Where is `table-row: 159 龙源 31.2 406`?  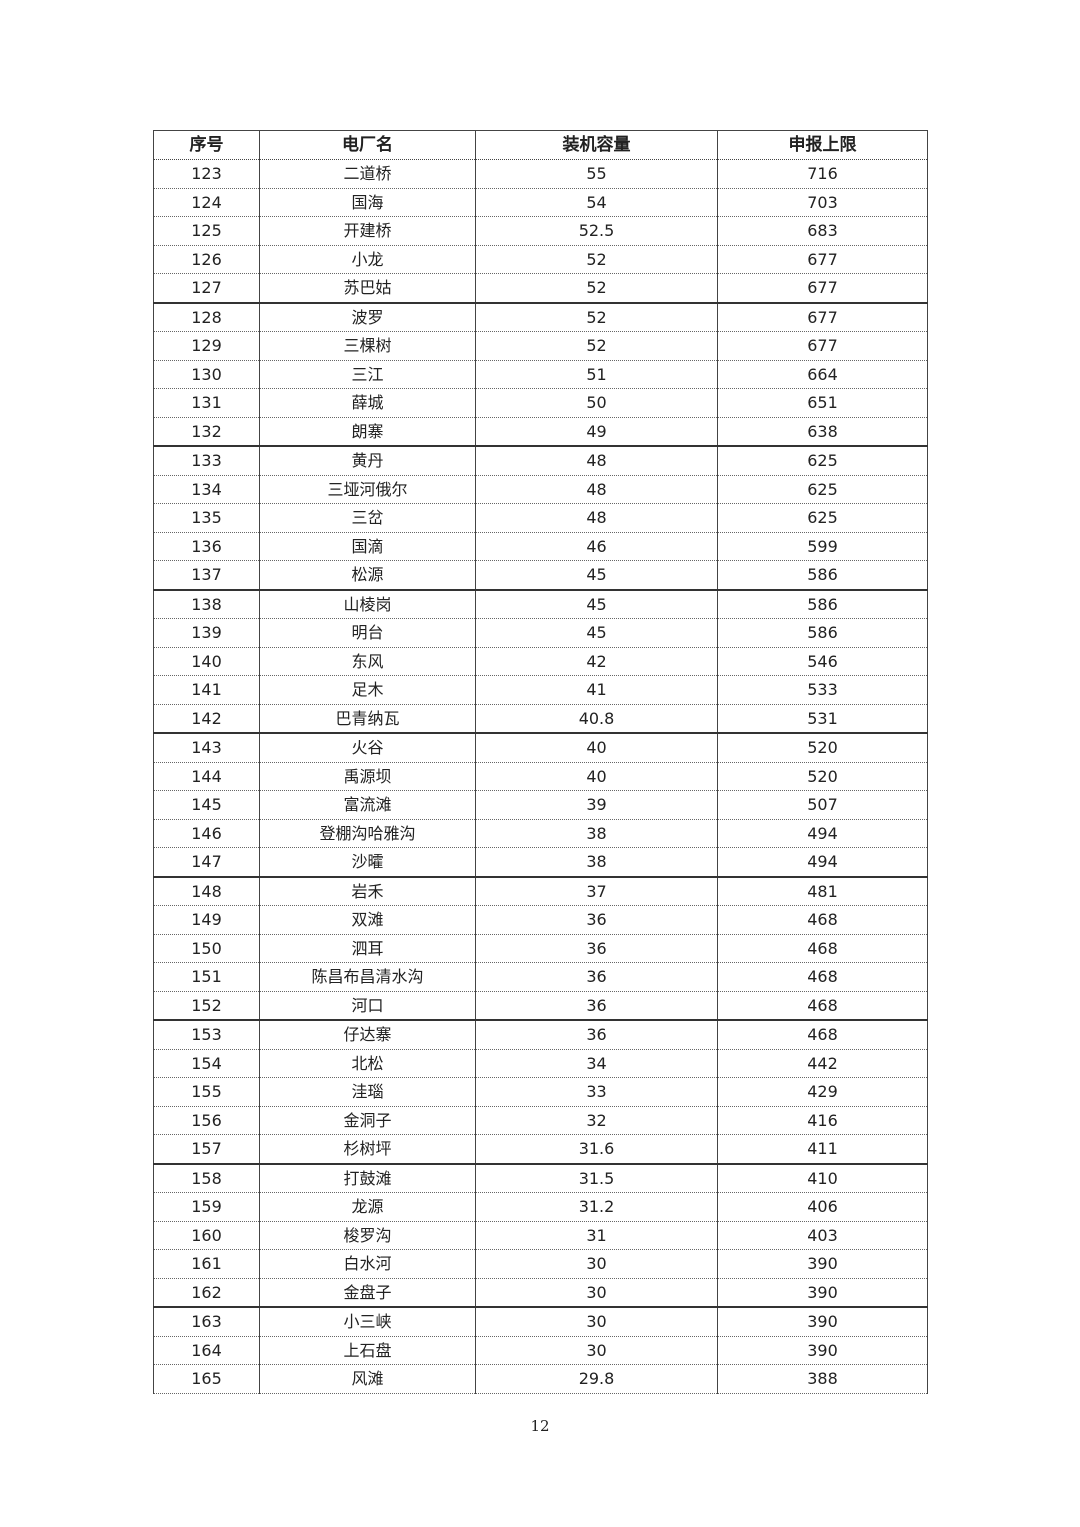 table-row: 159 龙源 31.2 406 is located at coordinates (540, 1207).